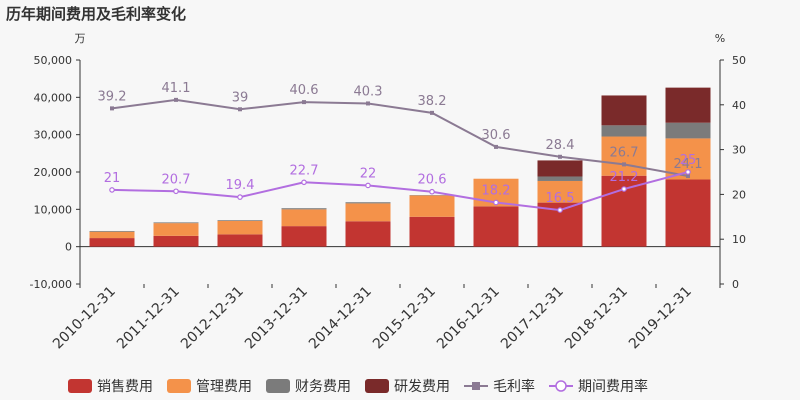  I want to click on data-label: 38.2, so click(432, 101).